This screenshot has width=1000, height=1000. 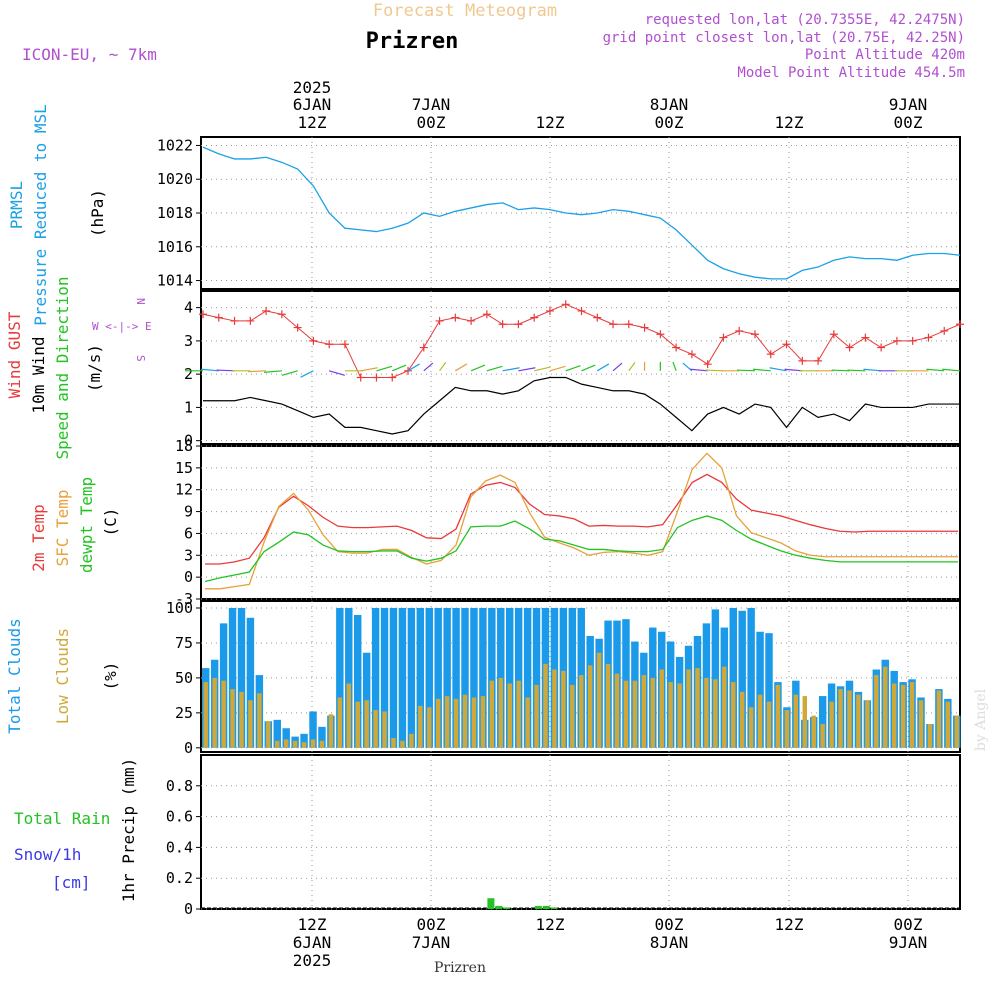 I want to click on bottom-time-text: 9JAN, so click(x=908, y=942).